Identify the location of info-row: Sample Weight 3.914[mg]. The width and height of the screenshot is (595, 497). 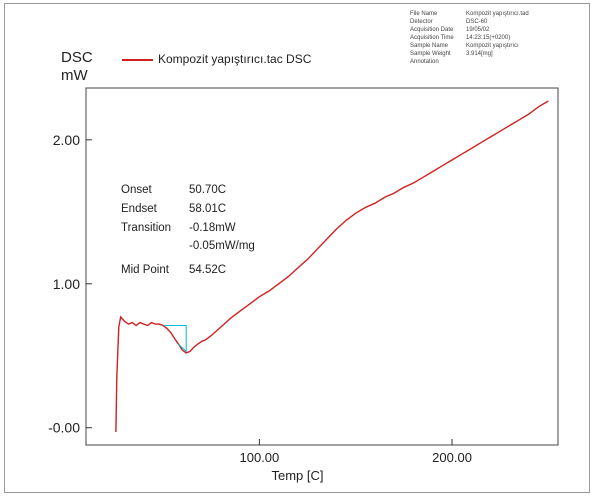
(469, 54).